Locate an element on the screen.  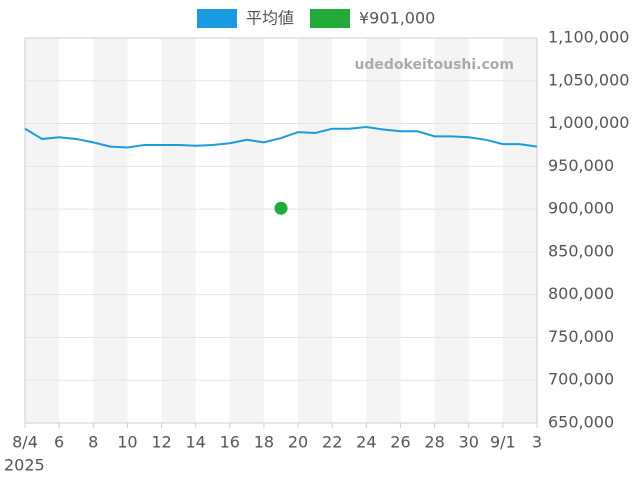
x-year-label: 2025 is located at coordinates (24, 465).